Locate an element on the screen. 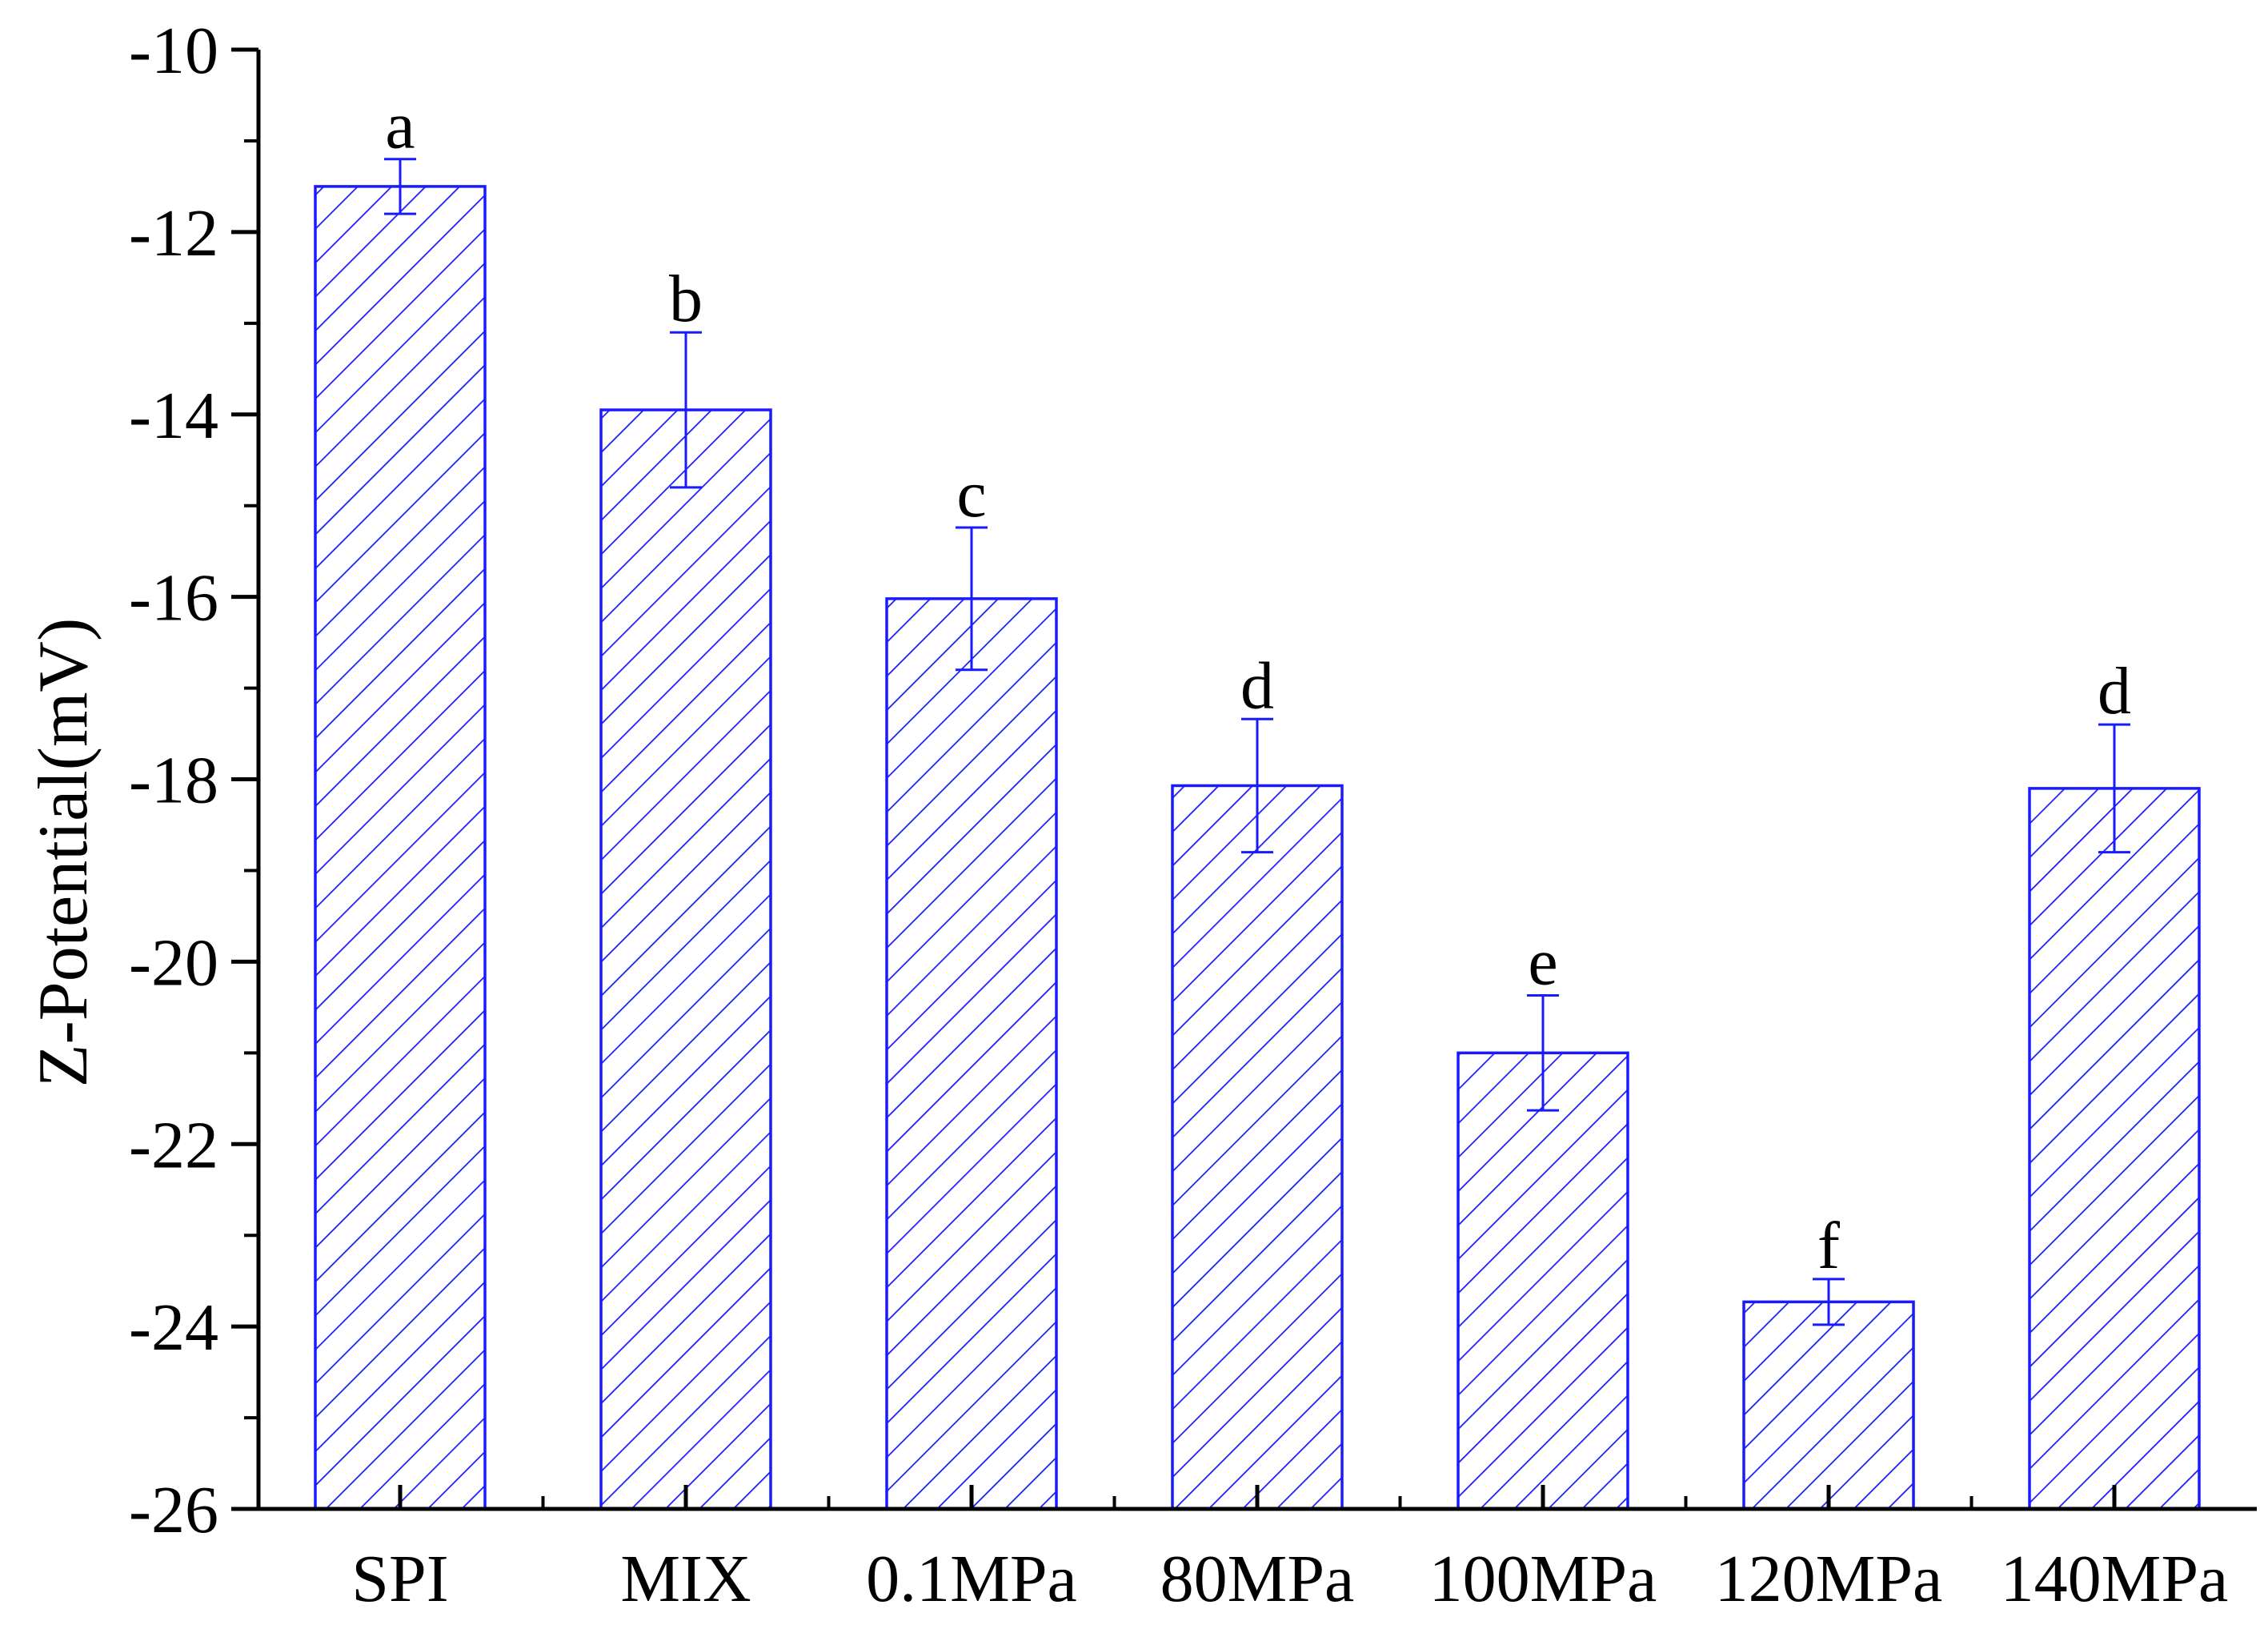 This screenshot has width=2268, height=1645. x-tick-label-3: 80MPa is located at coordinates (1257, 1579).